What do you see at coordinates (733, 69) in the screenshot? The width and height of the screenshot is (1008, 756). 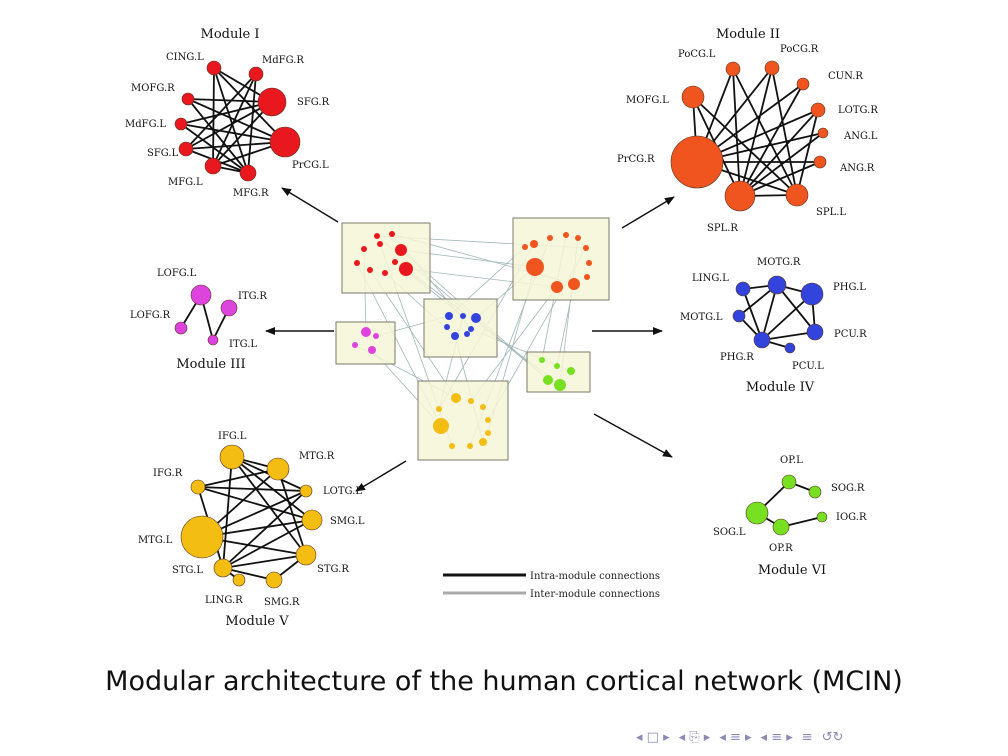 I see `node-PoCG.L` at bounding box center [733, 69].